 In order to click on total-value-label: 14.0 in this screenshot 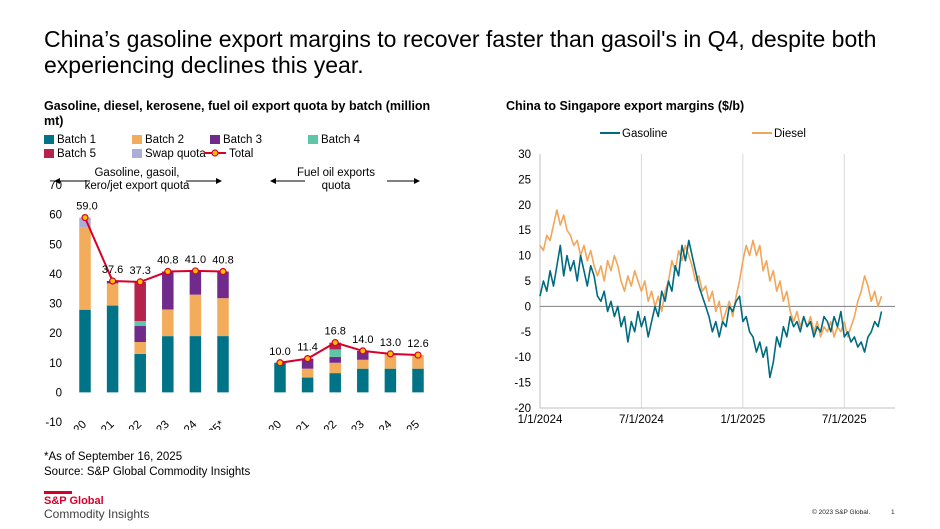, I will do `click(362, 340)`.